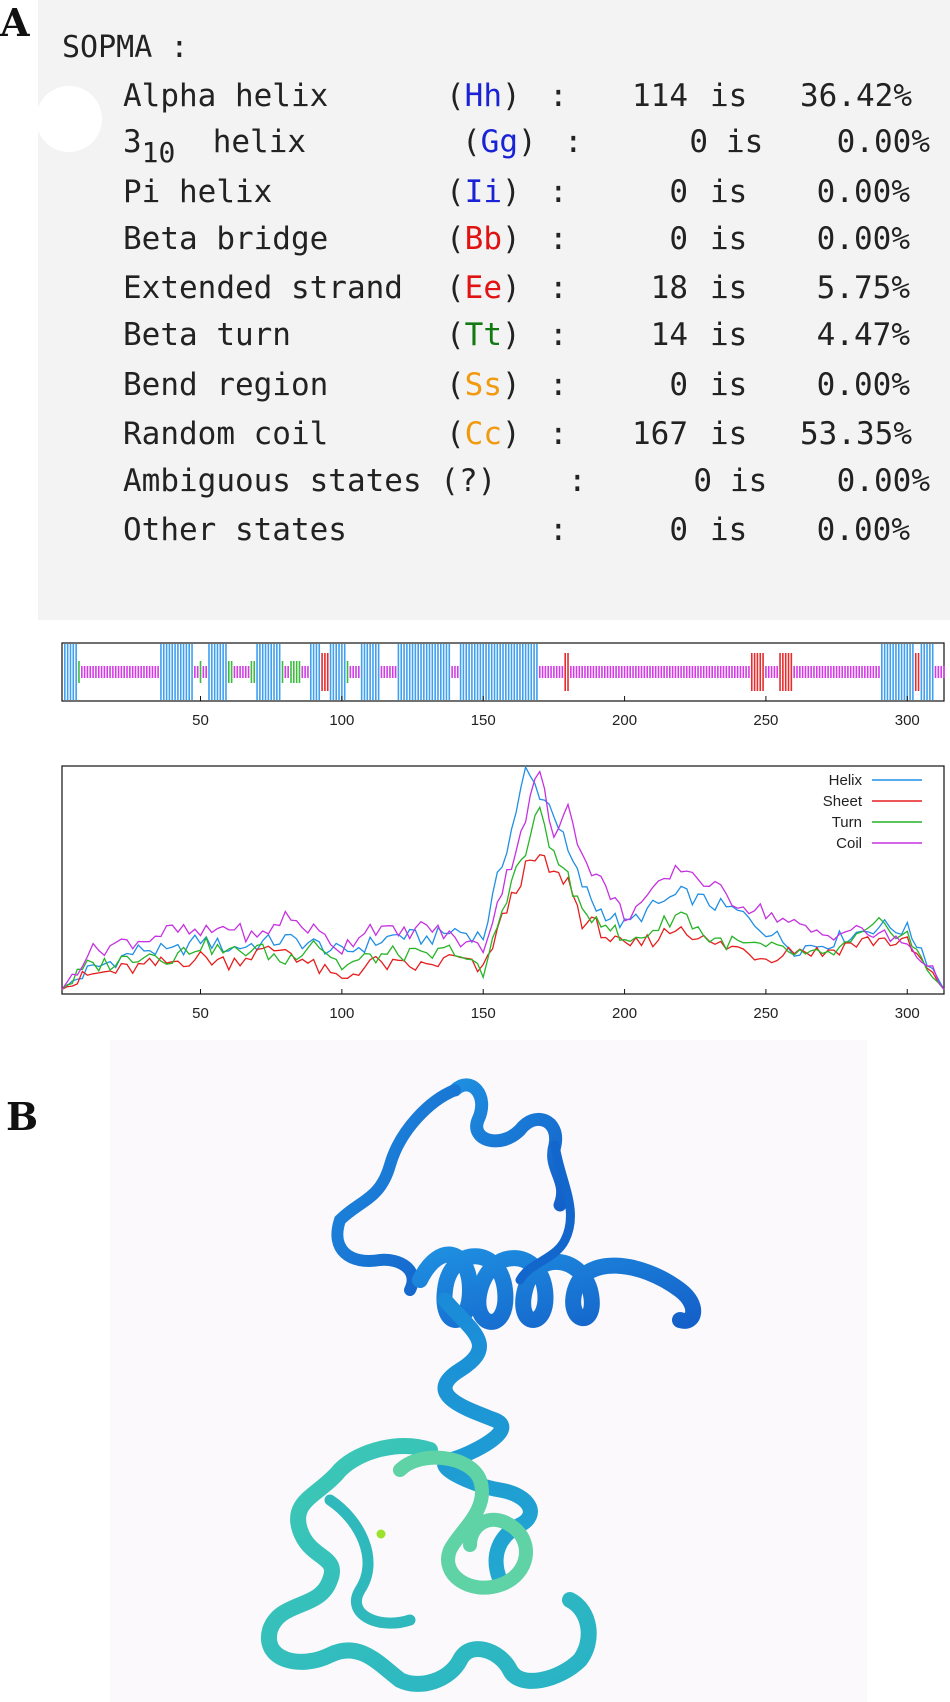  I want to click on series-line-coil, so click(503, 880).